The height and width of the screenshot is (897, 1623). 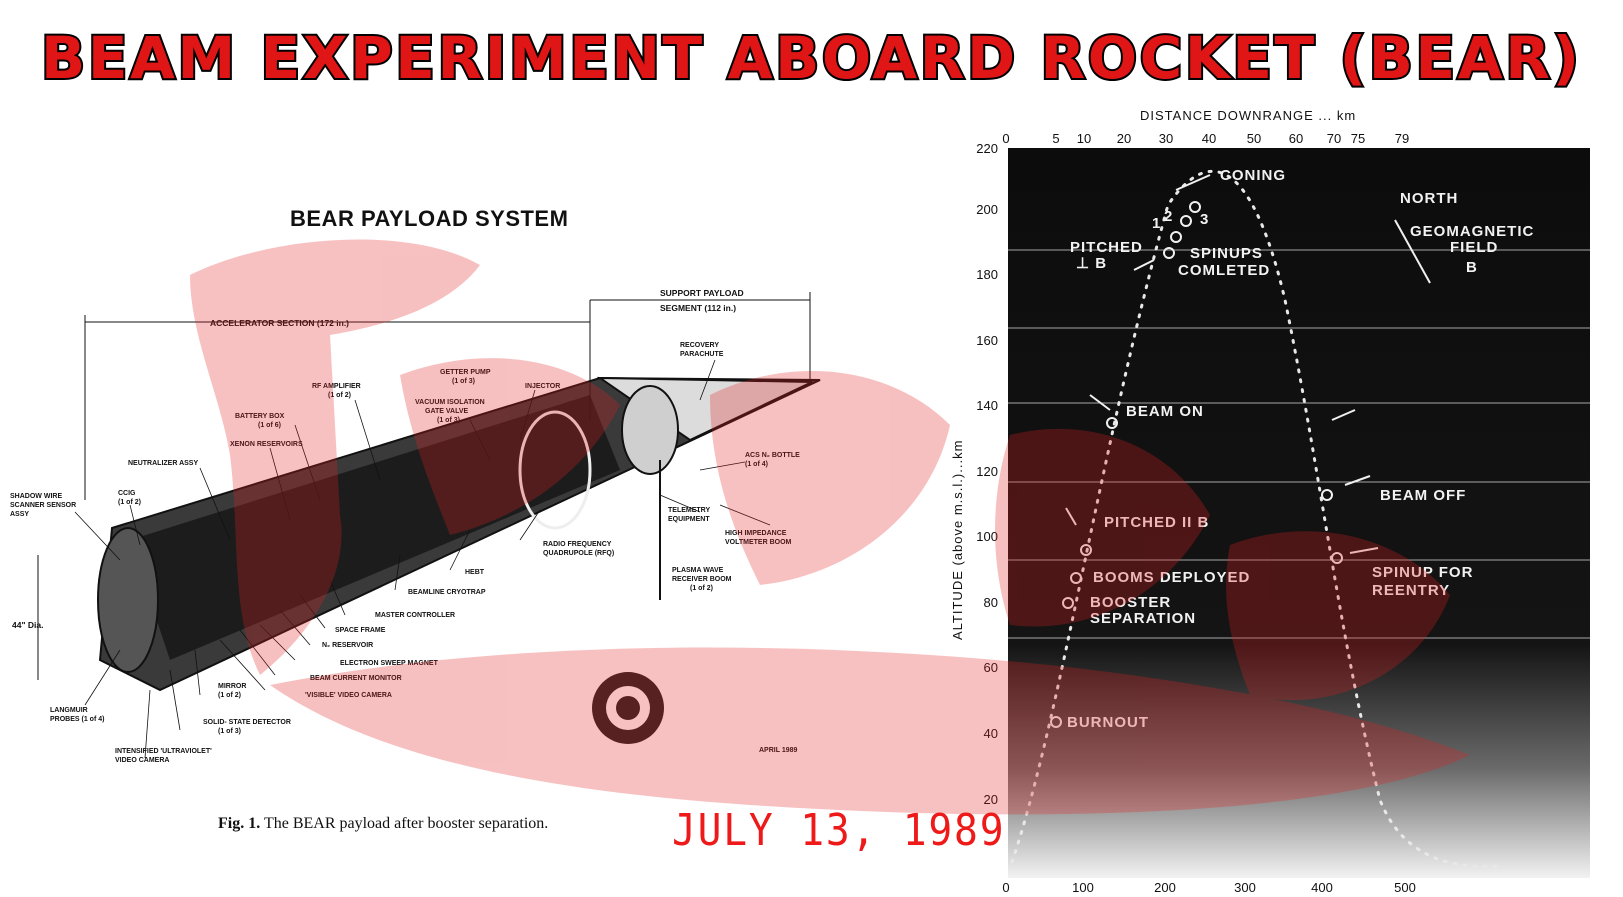 What do you see at coordinates (1055, 138) in the screenshot?
I see `top-tick: 5` at bounding box center [1055, 138].